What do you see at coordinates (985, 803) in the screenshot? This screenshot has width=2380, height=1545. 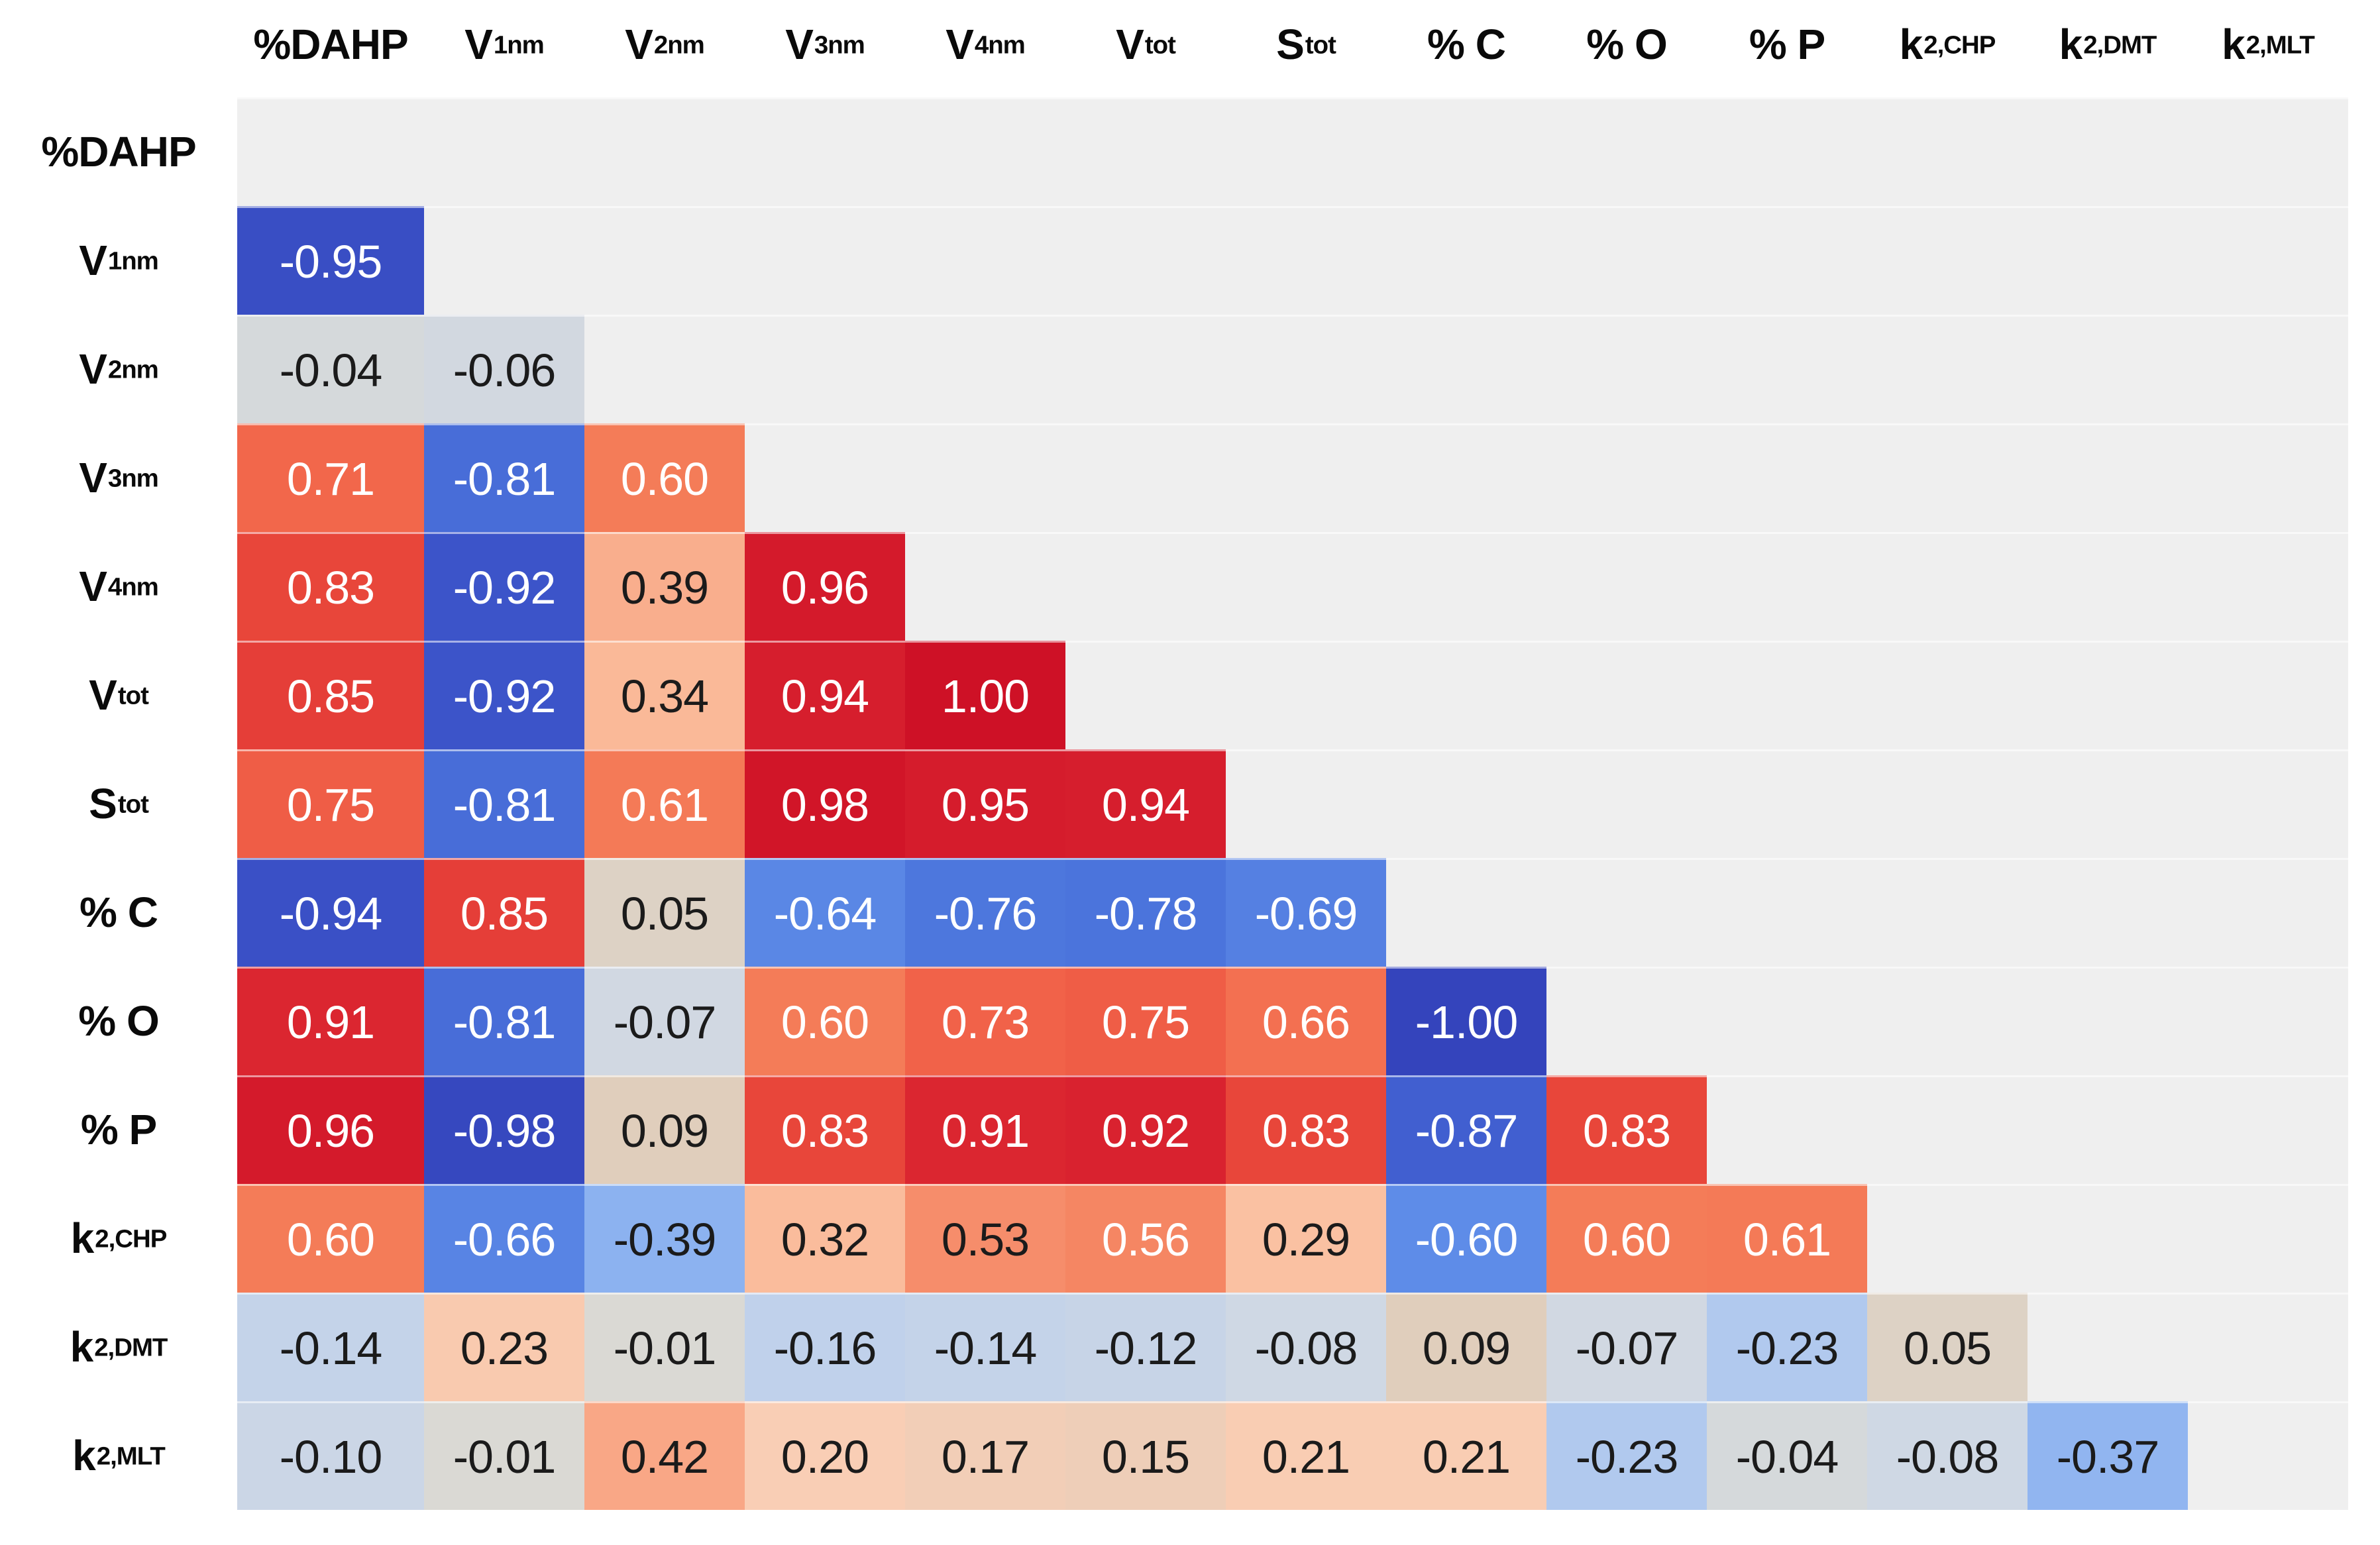 I see `matrix-cell: 0.95` at bounding box center [985, 803].